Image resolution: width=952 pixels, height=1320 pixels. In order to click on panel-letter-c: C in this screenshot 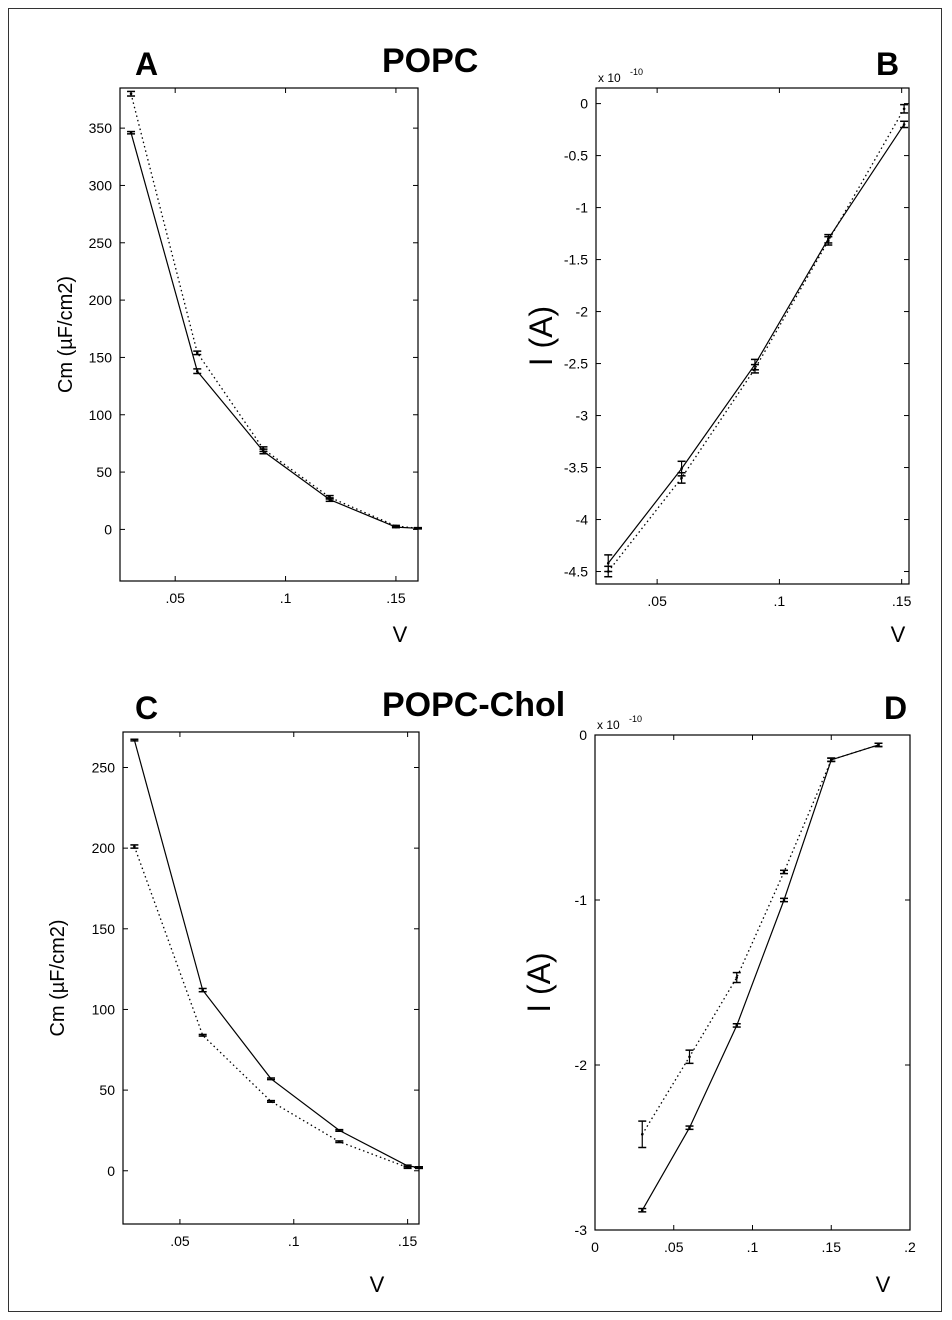, I will do `click(147, 708)`.